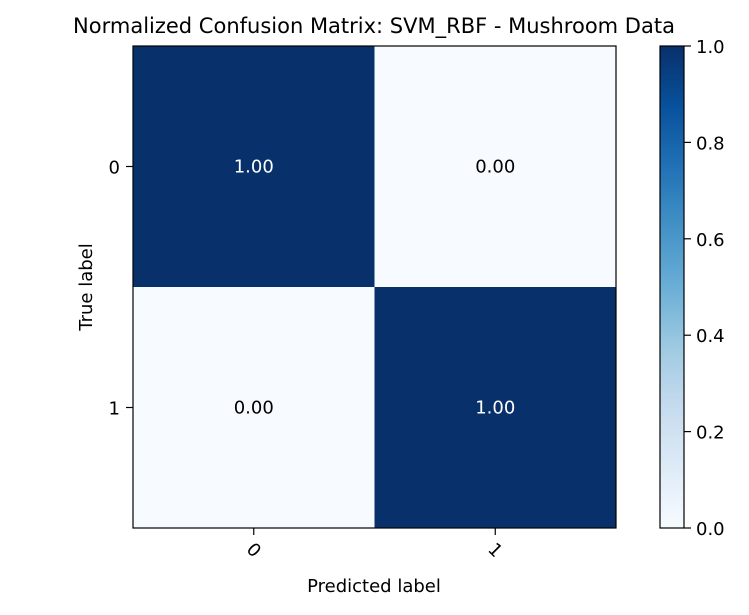 This screenshot has height=615, width=749. What do you see at coordinates (374, 586) in the screenshot?
I see `x-axis-label: Predicted label` at bounding box center [374, 586].